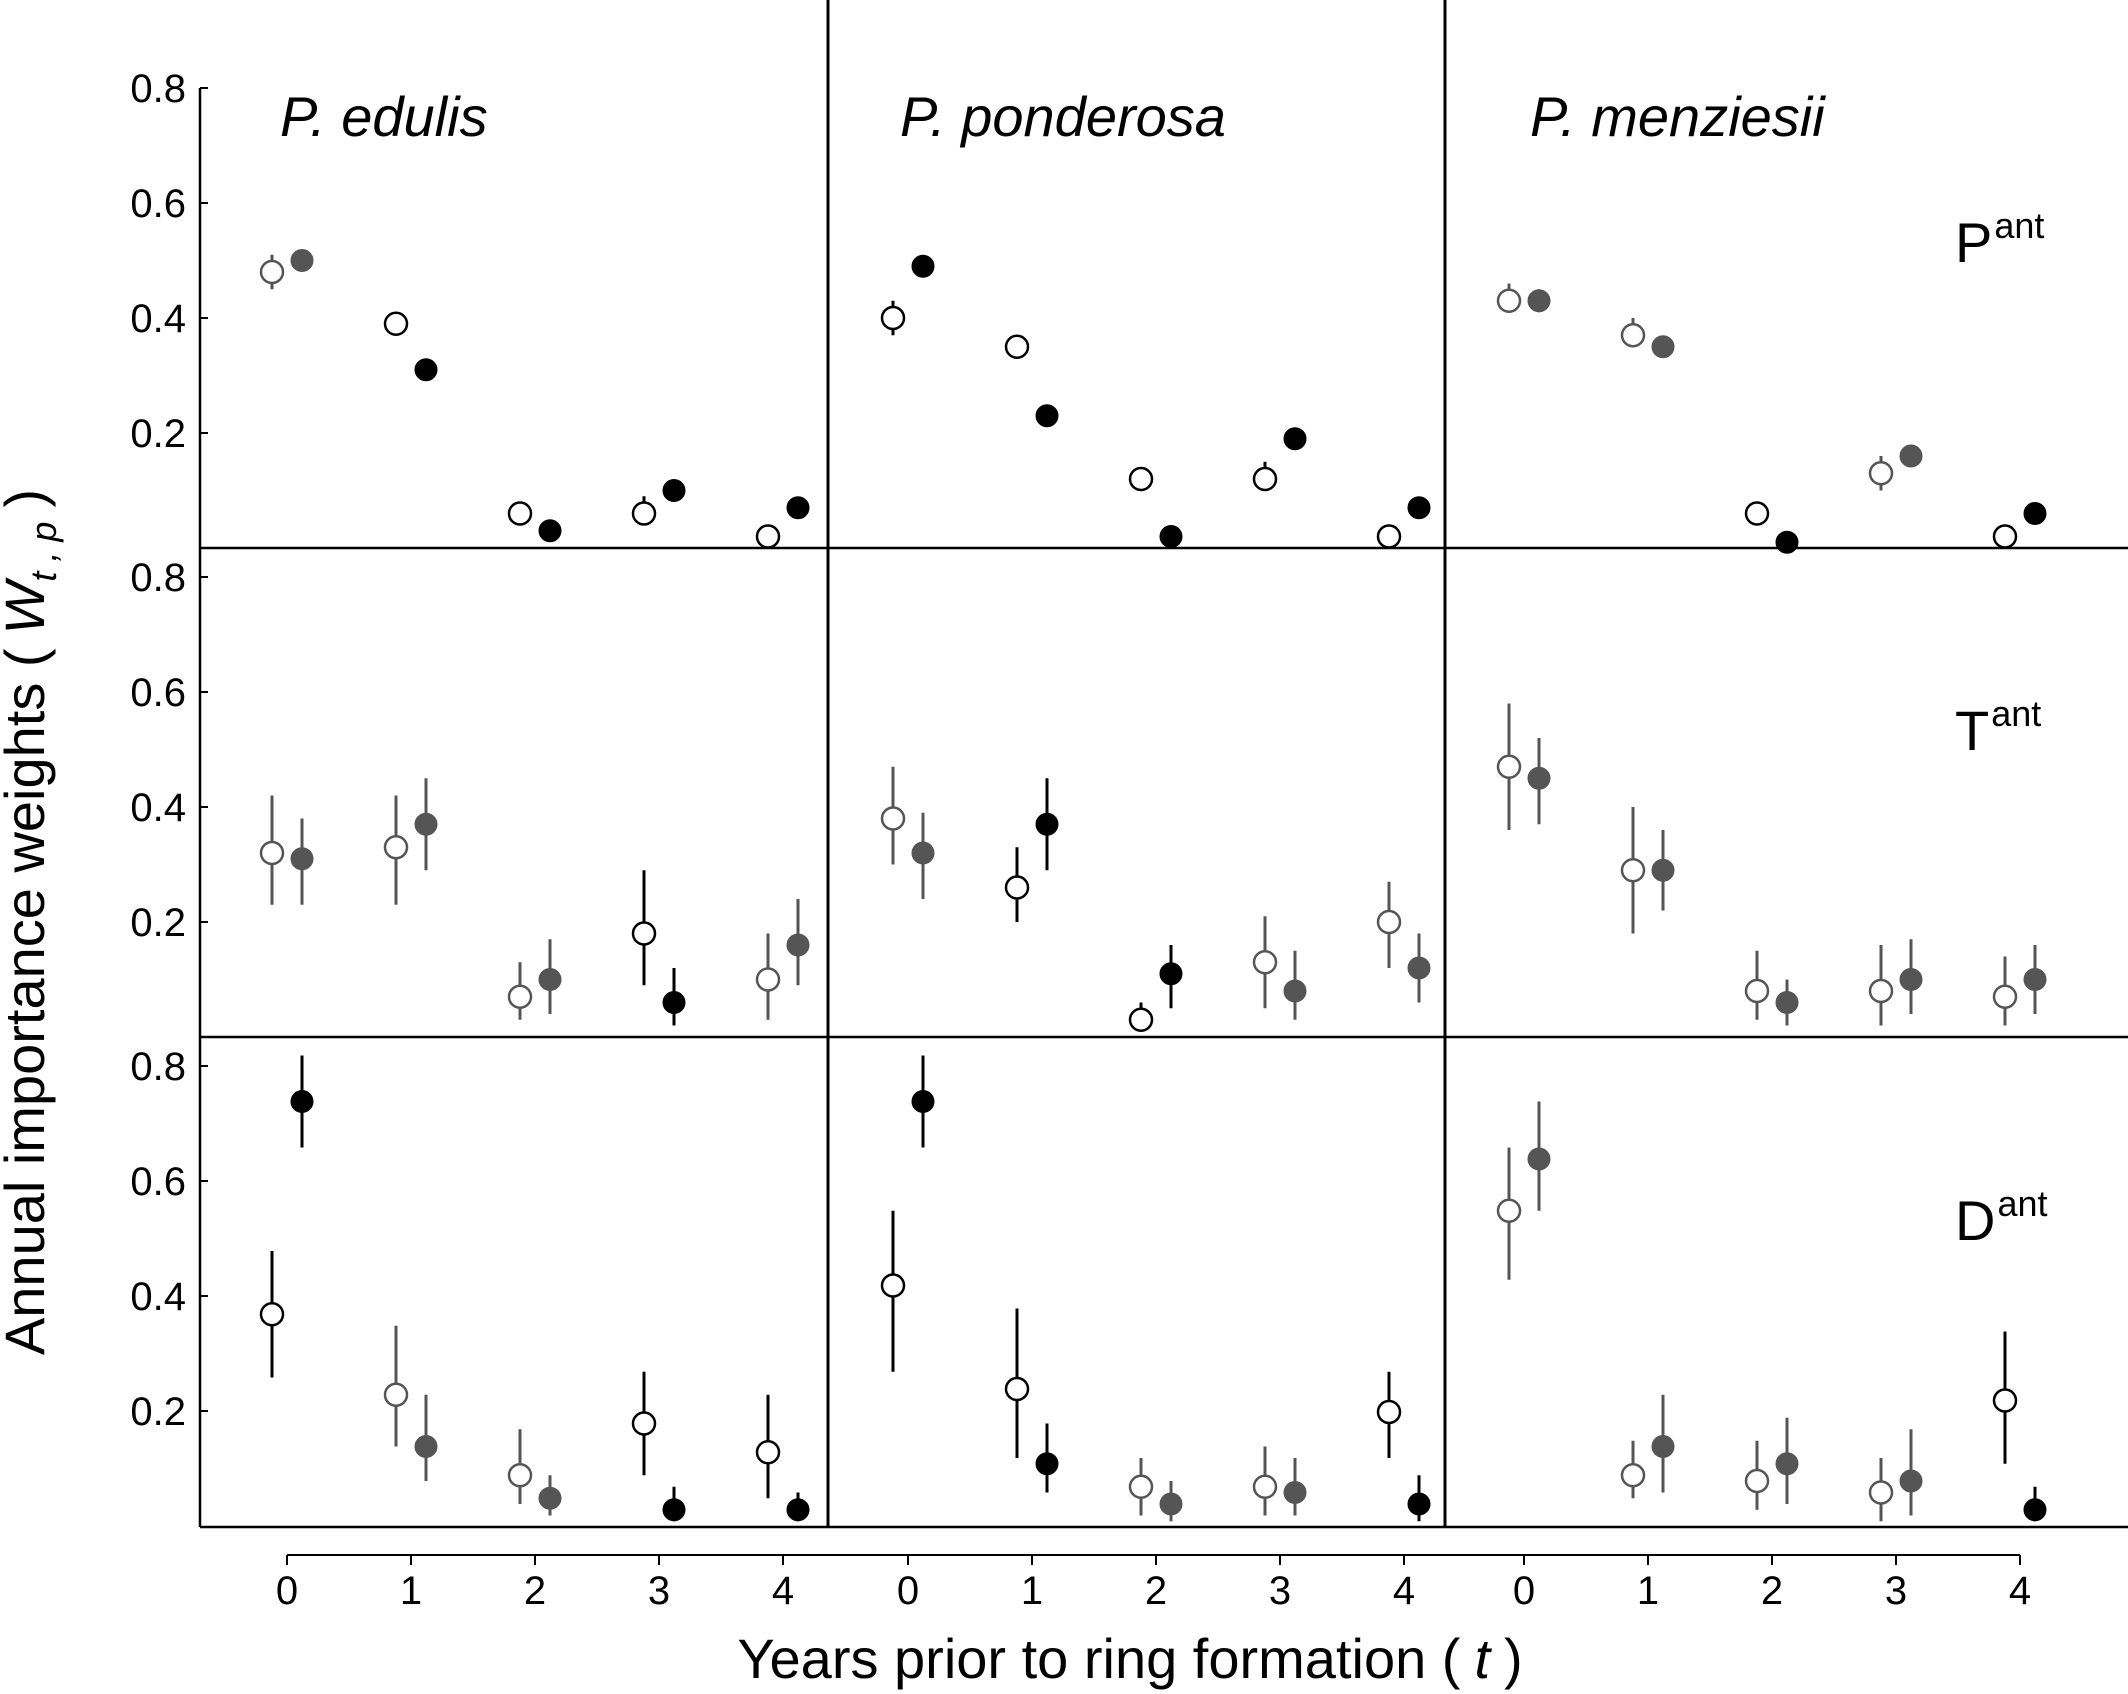  I want to click on y-axis-title-prefix: Annual importance weights (, so click(28, 1001).